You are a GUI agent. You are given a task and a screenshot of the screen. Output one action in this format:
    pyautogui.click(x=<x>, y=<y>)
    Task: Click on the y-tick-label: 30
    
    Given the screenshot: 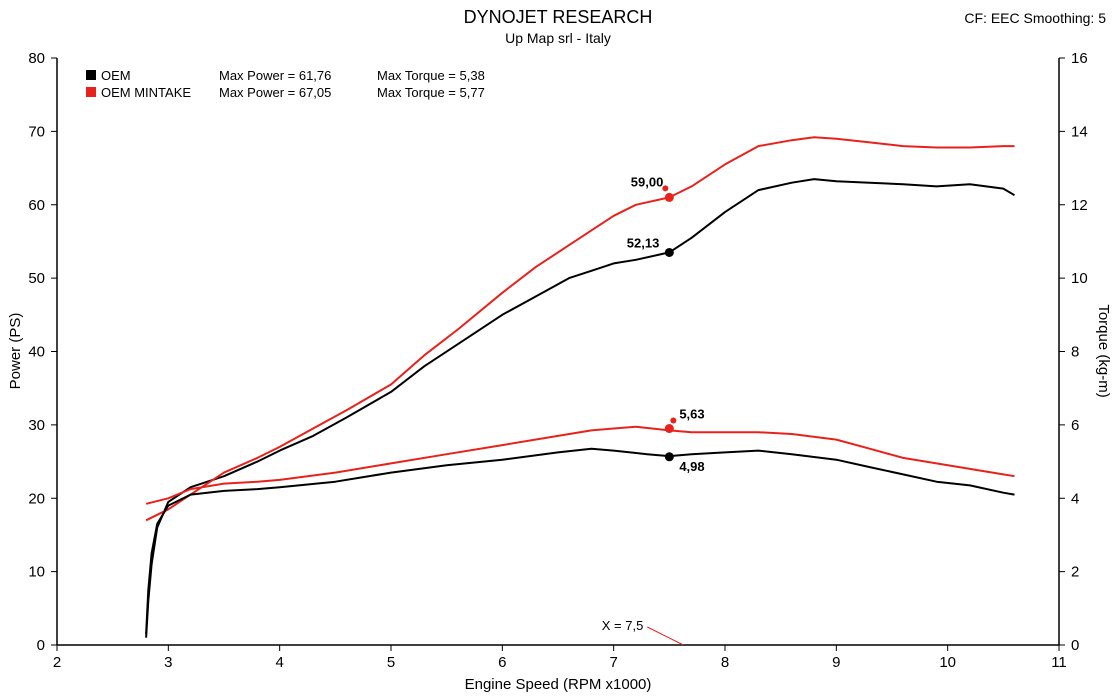 What is the action you would take?
    pyautogui.click(x=36, y=425)
    